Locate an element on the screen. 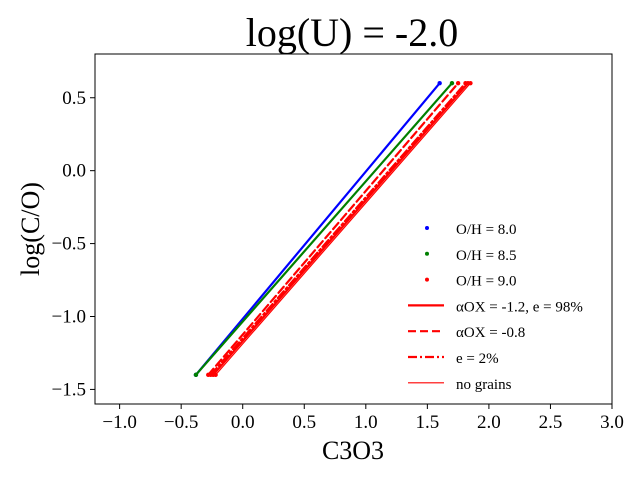 Image resolution: width=640 pixels, height=480 pixels. x-axis-ticks: −1.0 −0.5 0.0 0.5 1.0 1.5 2.0 2.5 3.0 is located at coordinates (363, 418).